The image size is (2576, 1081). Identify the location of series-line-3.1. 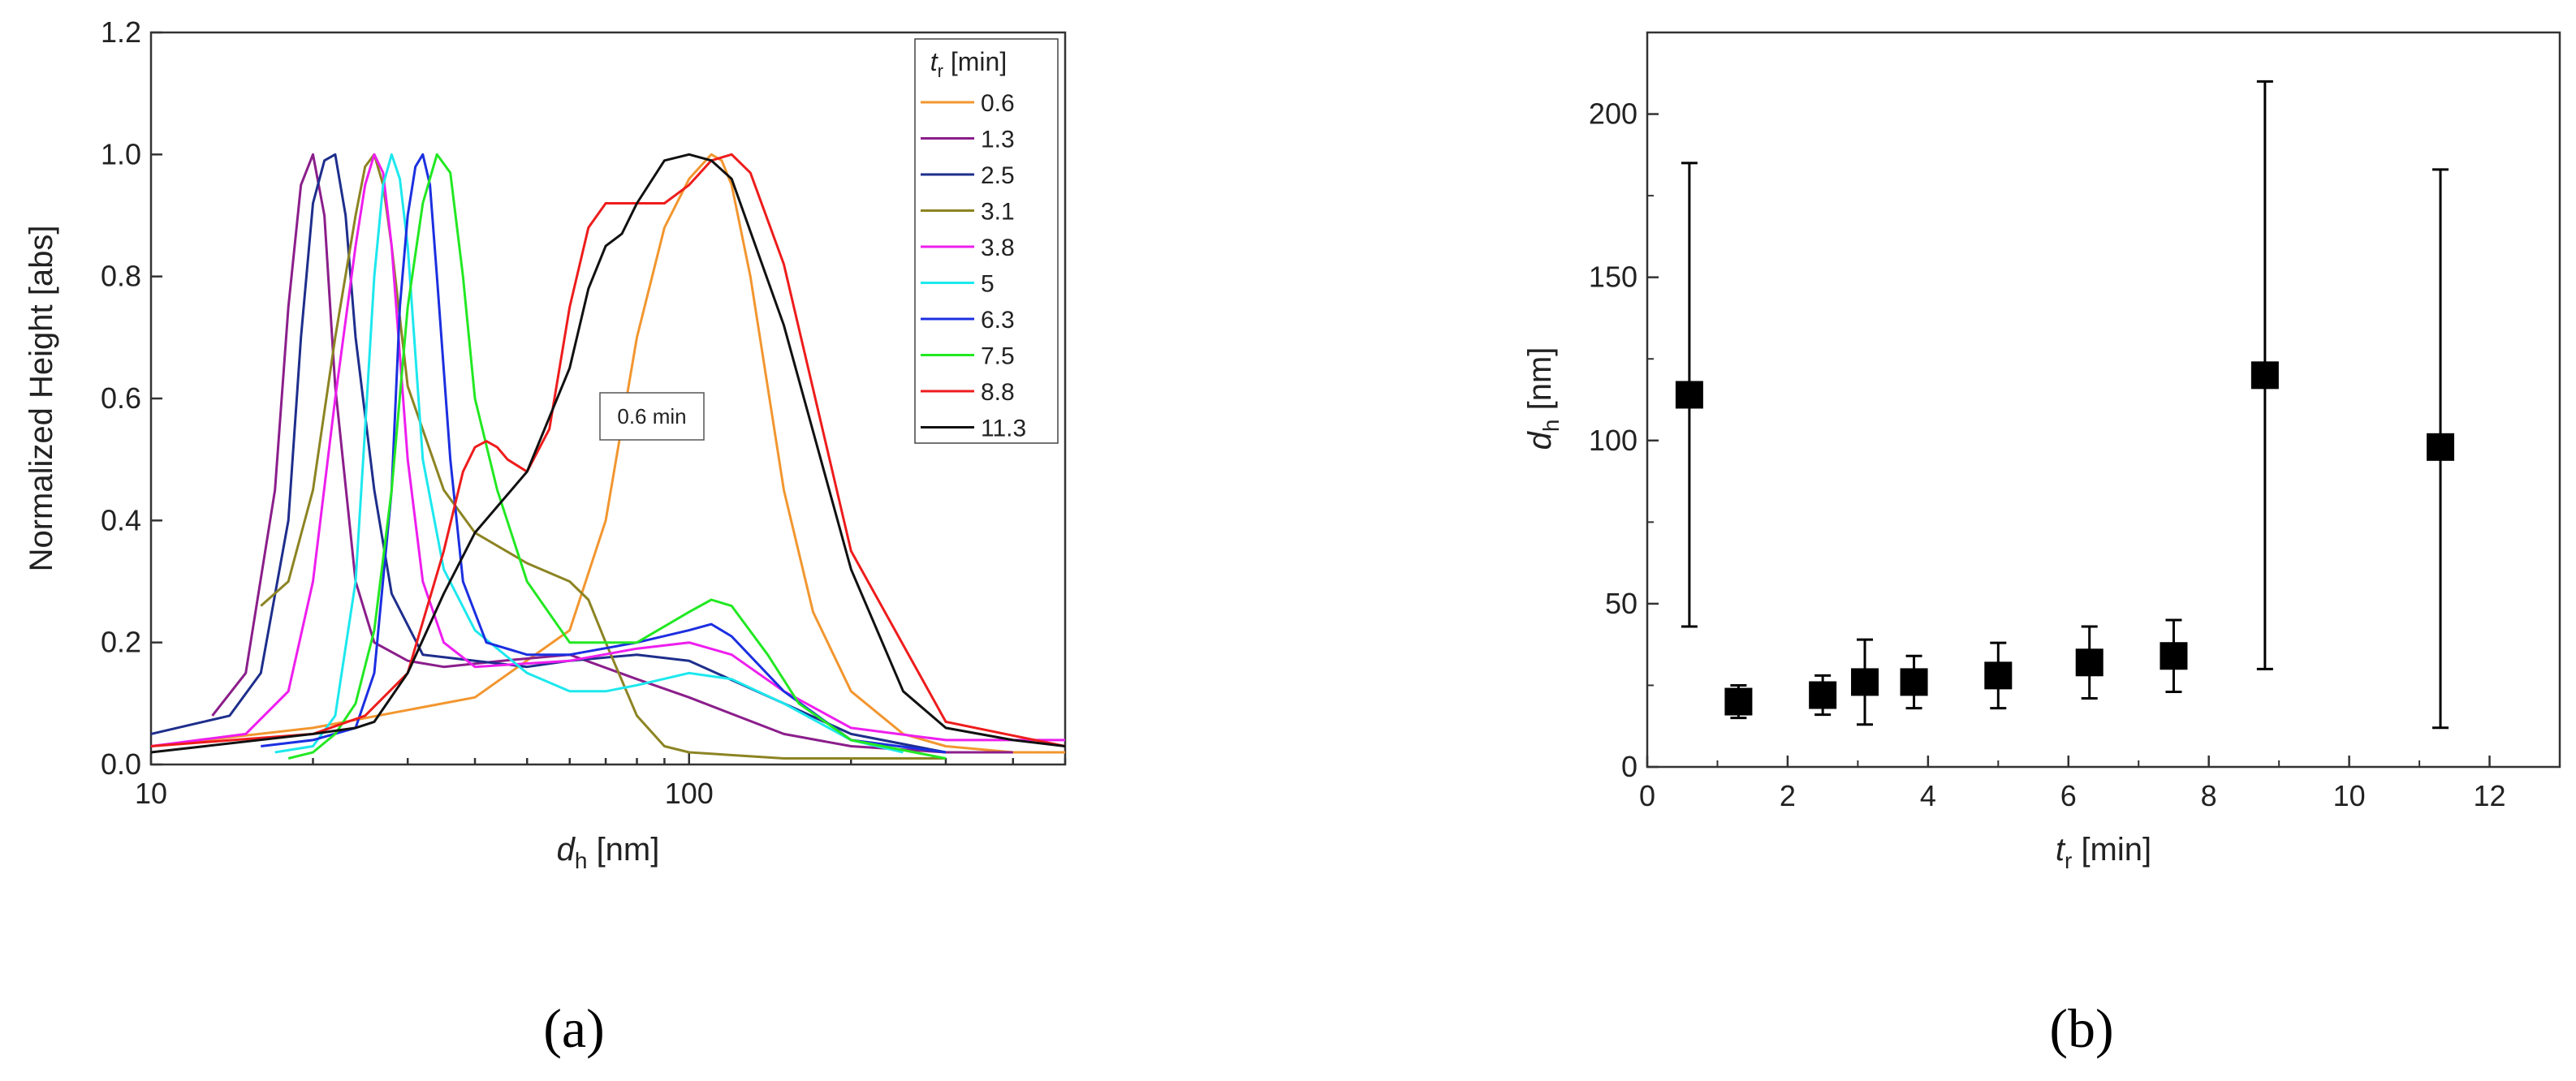
(603, 456).